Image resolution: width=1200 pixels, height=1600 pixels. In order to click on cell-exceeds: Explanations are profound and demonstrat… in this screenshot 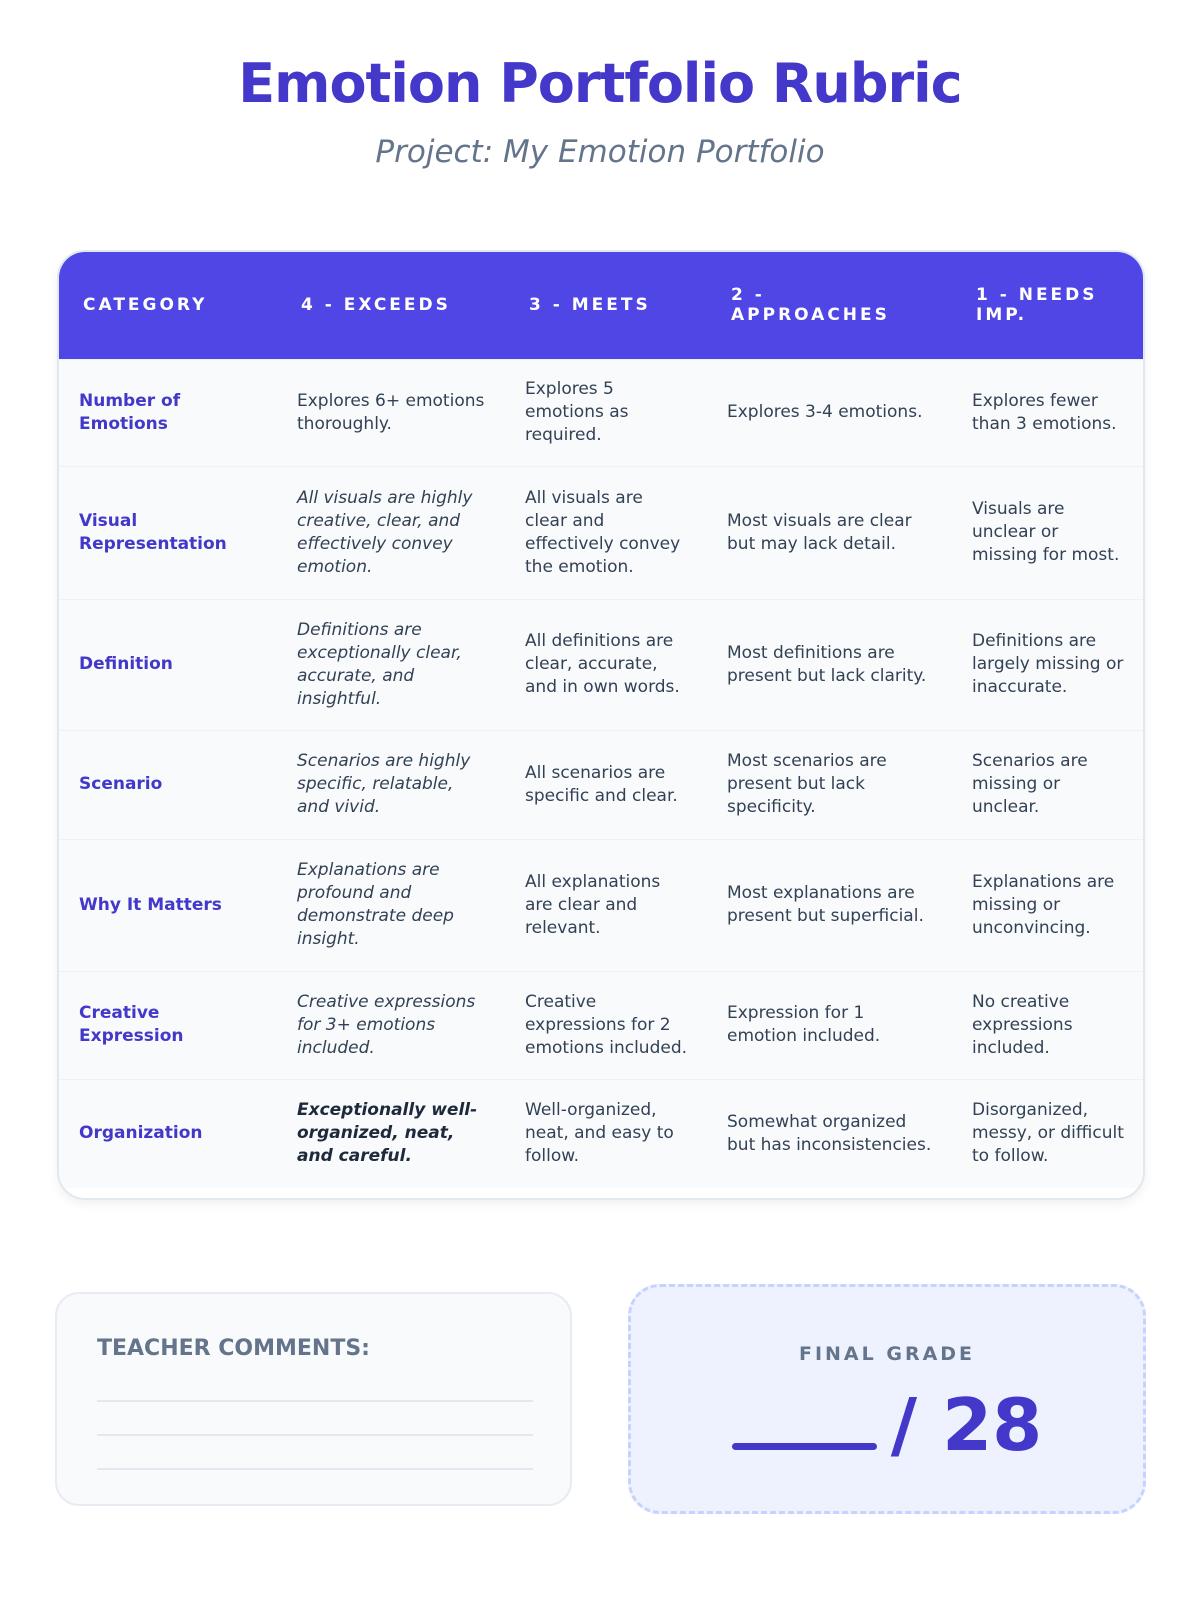, I will do `click(391, 904)`.